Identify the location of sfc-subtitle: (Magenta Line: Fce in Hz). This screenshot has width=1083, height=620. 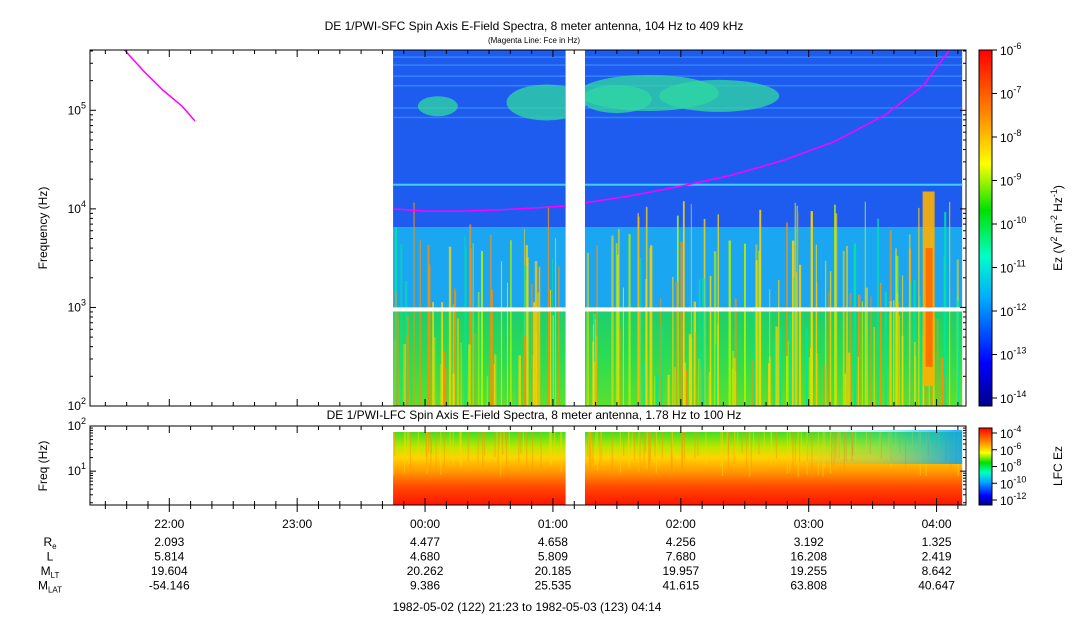
(534, 40).